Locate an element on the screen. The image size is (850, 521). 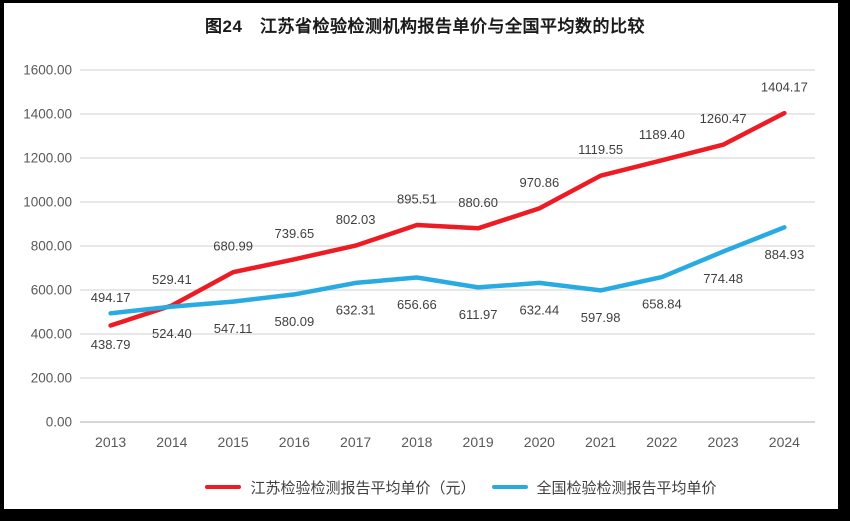
x-tick-label: 2014 is located at coordinates (171, 442).